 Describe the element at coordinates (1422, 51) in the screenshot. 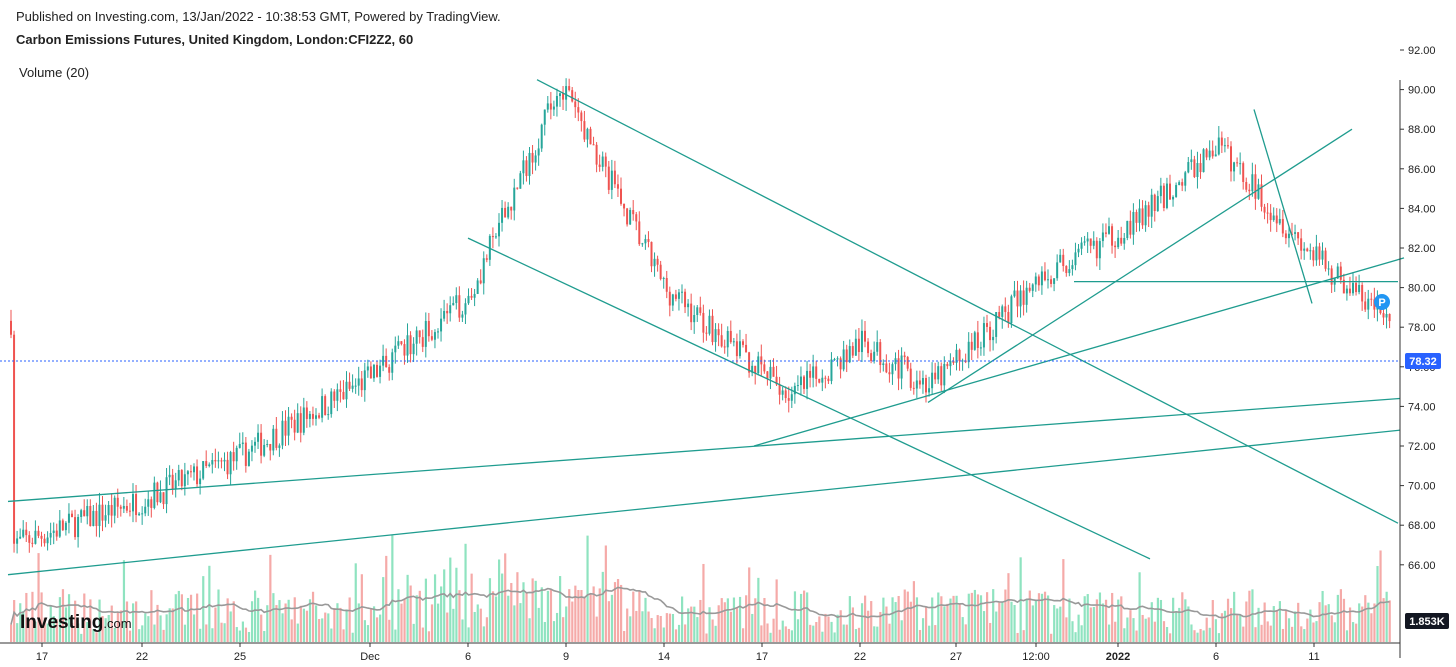

I see `y-tick-label: 92.00` at that location.